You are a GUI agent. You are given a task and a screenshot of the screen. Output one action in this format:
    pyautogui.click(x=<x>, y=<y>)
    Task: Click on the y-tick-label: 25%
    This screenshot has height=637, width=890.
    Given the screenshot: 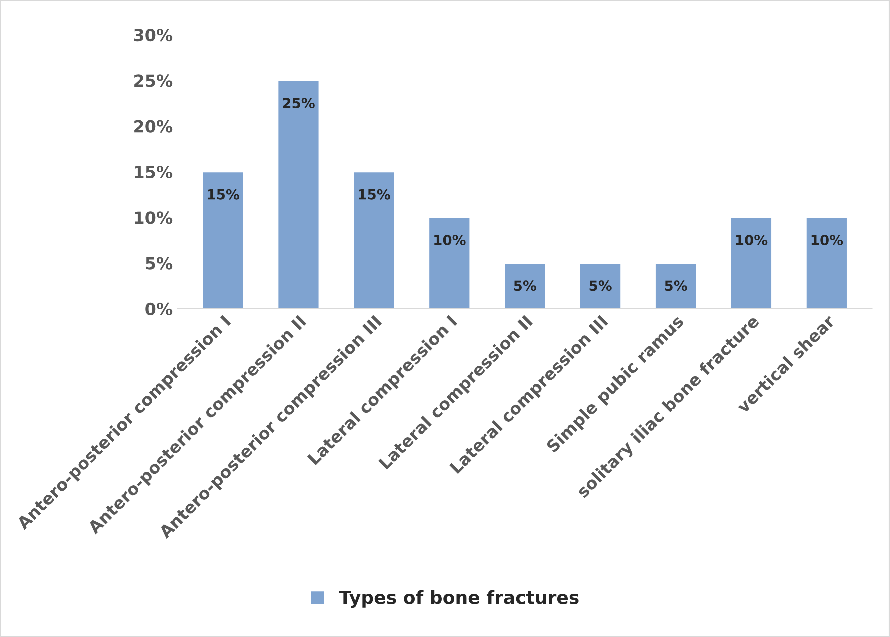 What is the action you would take?
    pyautogui.click(x=153, y=81)
    